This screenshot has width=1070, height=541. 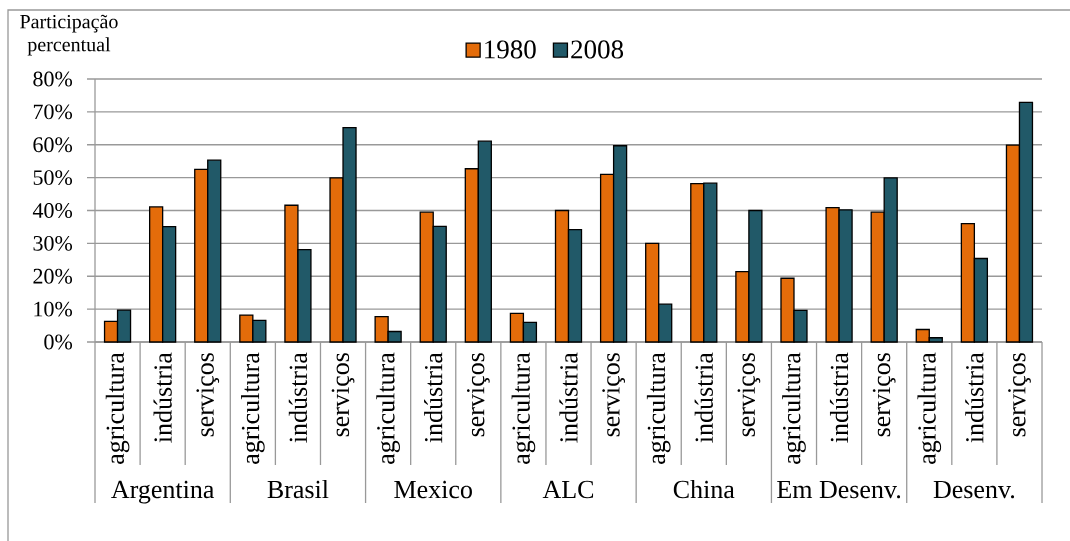 What do you see at coordinates (53, 178) in the screenshot?
I see `y-tick-label: 50%` at bounding box center [53, 178].